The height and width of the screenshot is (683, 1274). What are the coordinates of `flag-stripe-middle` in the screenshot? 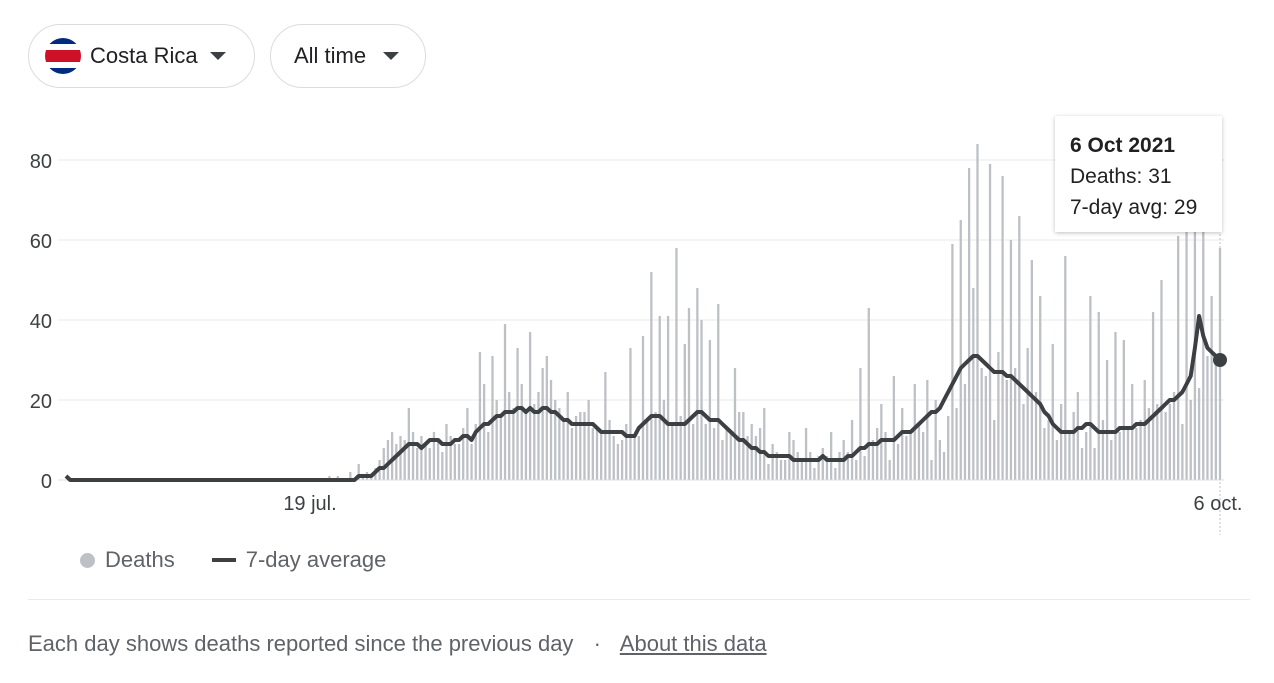 It's located at (63, 56).